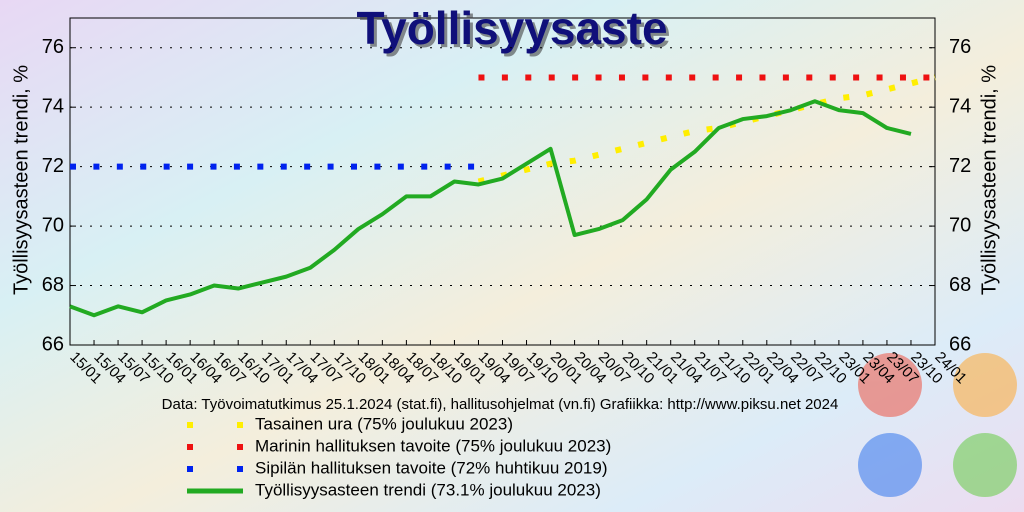  Describe the element at coordinates (960, 285) in the screenshot. I see `y2-tick-label: 68` at that location.